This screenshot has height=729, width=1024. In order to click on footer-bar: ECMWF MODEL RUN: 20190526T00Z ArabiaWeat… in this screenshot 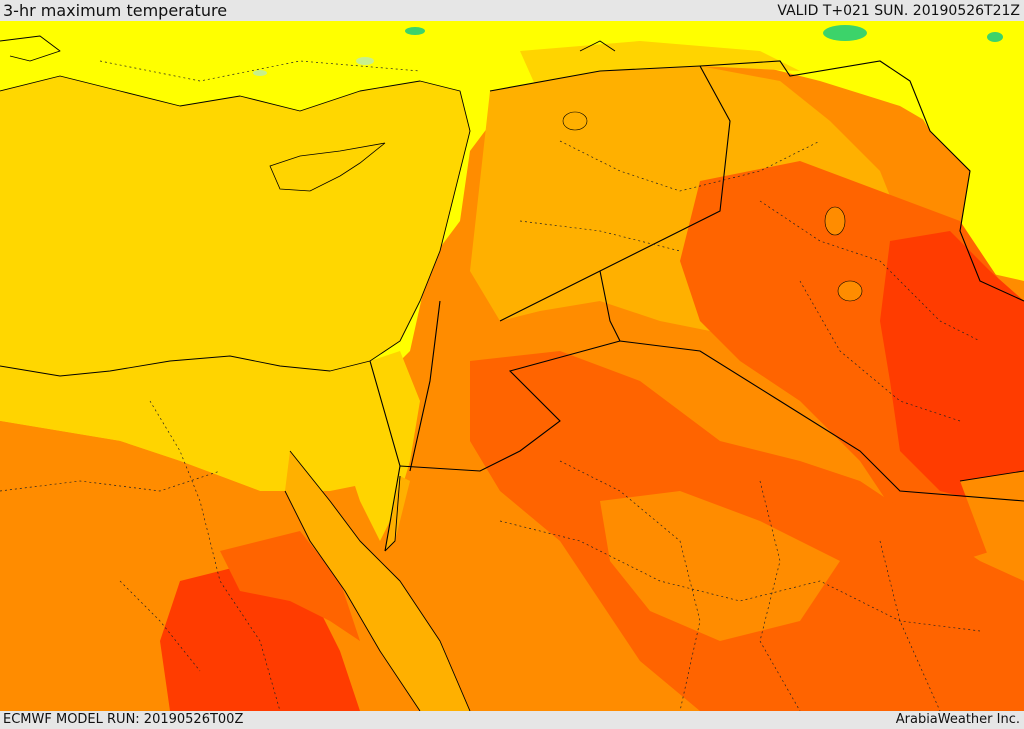, I will do `click(512, 720)`.